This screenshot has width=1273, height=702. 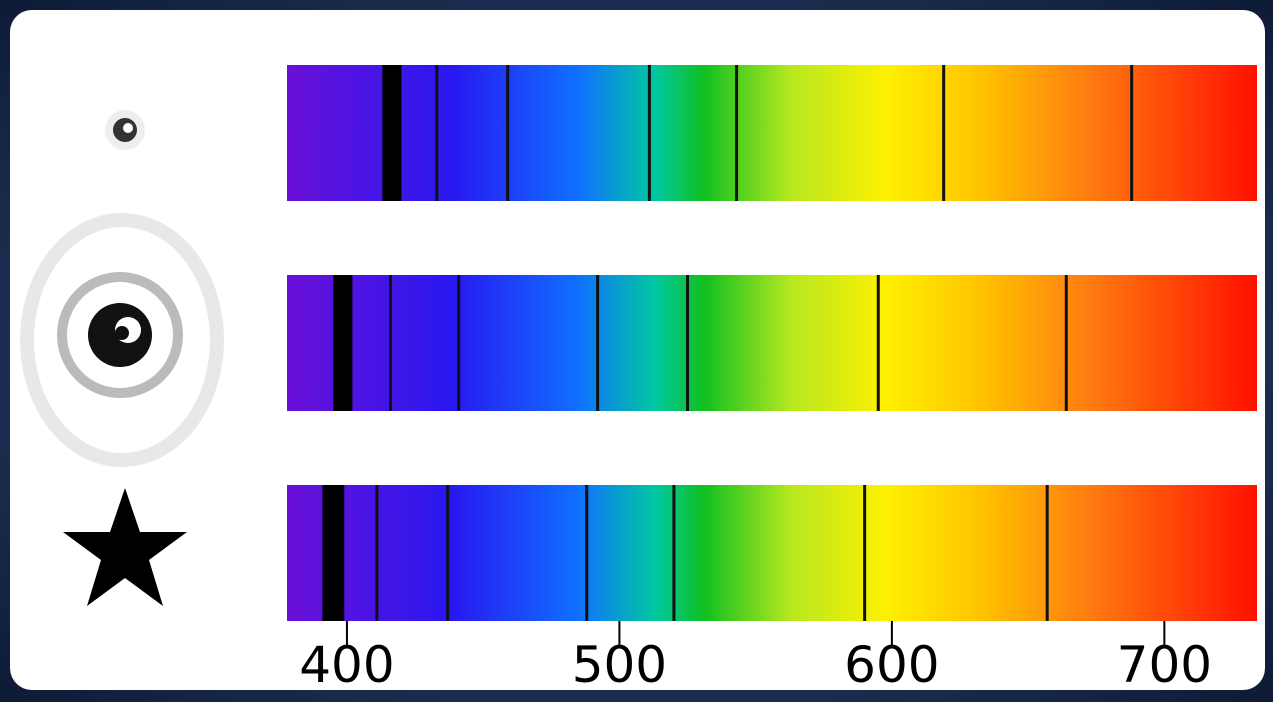 What do you see at coordinates (125, 130) in the screenshot?
I see `small-galaxy-icon` at bounding box center [125, 130].